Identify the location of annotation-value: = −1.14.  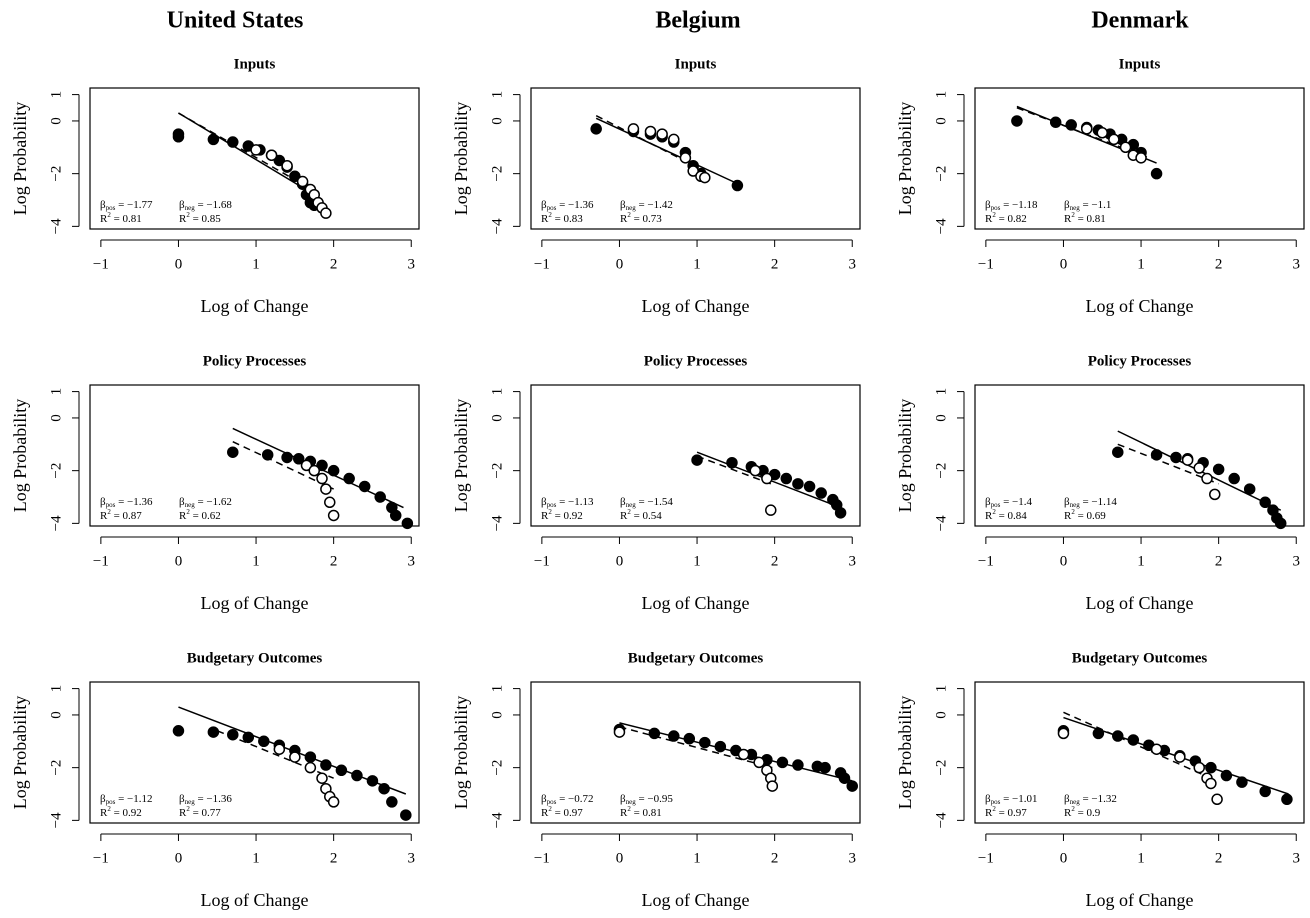
(1099, 502).